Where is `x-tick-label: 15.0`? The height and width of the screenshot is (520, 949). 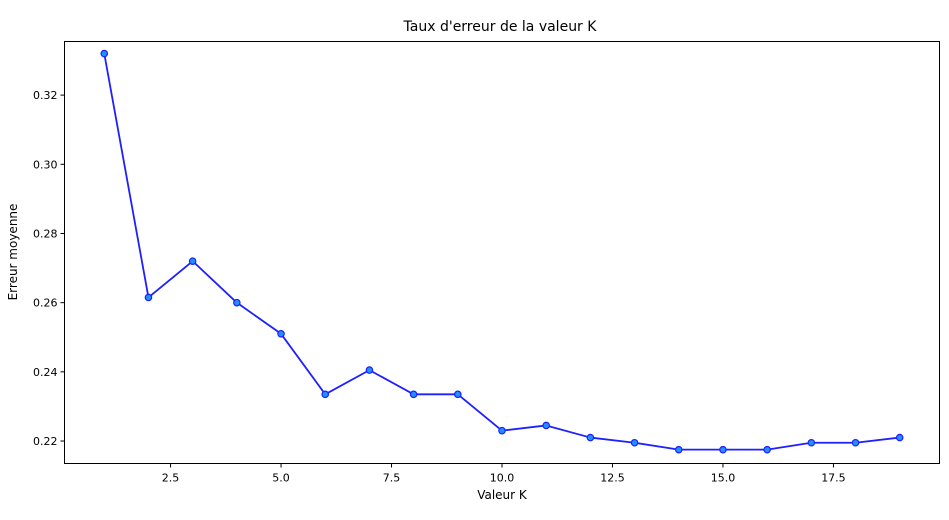
x-tick-label: 15.0 is located at coordinates (723, 478).